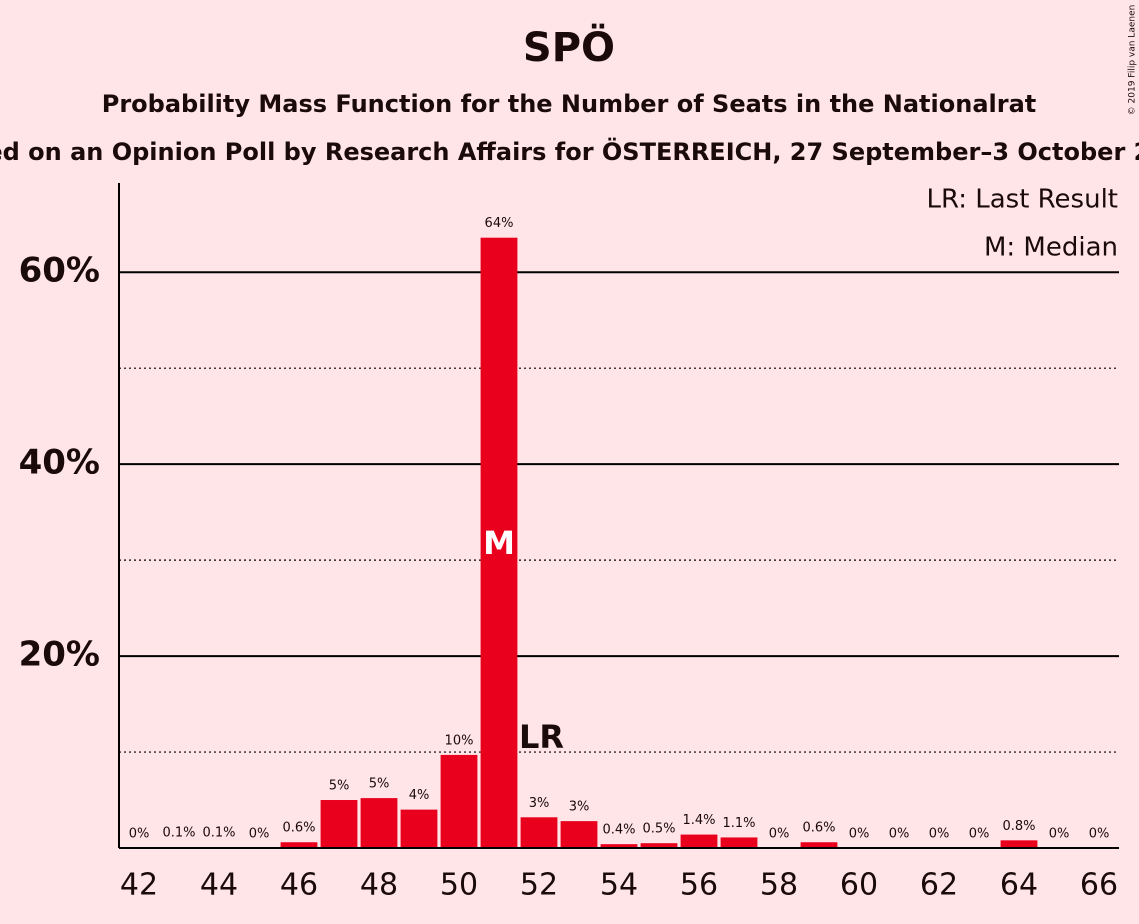 The image size is (1139, 924). What do you see at coordinates (738, 823) in the screenshot?
I see `value-label: 1.1%` at bounding box center [738, 823].